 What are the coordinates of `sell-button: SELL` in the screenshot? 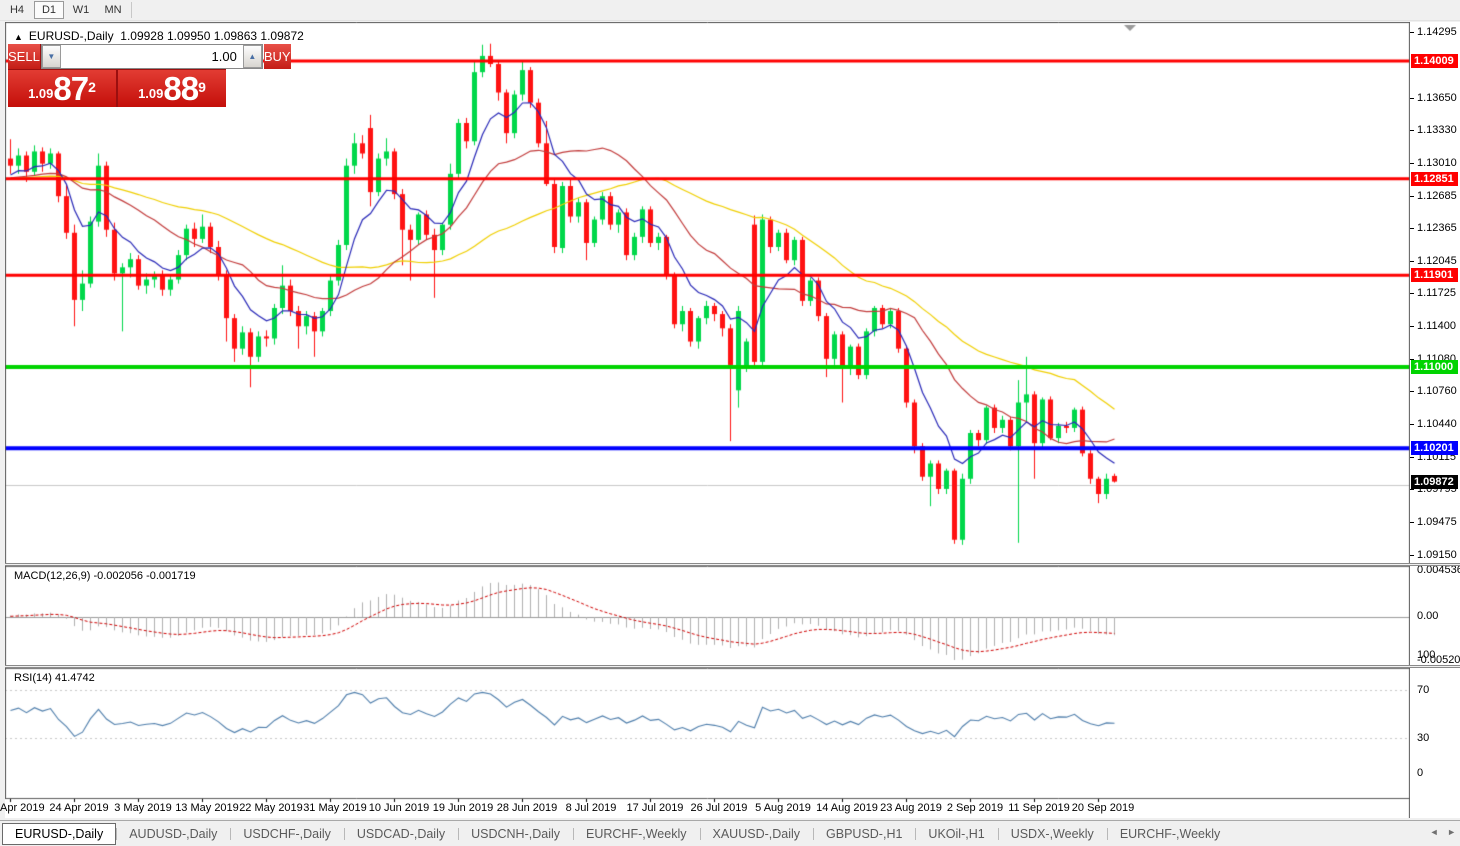 It's located at (24, 56).